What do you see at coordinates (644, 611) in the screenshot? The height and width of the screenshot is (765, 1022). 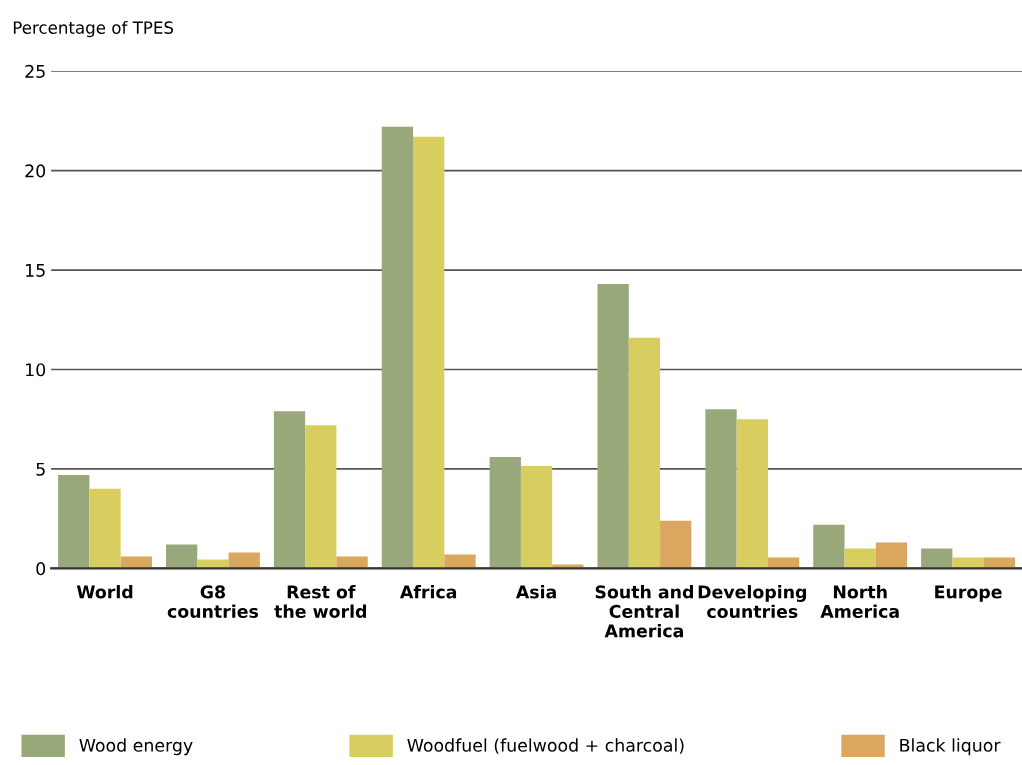 I see `x-tick-label: South and Central America` at bounding box center [644, 611].